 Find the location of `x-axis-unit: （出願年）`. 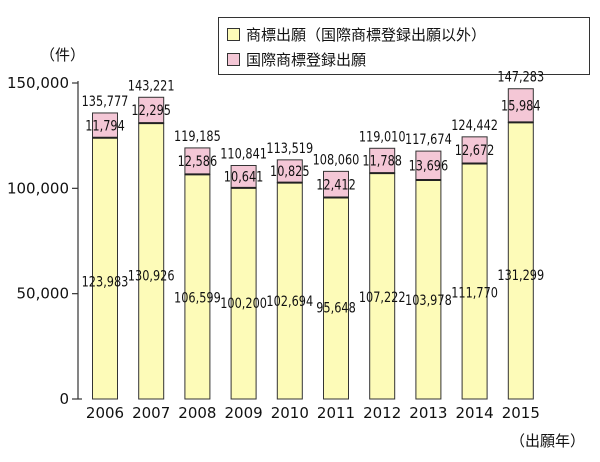

x-axis-unit: （出願年） is located at coordinates (547, 440).